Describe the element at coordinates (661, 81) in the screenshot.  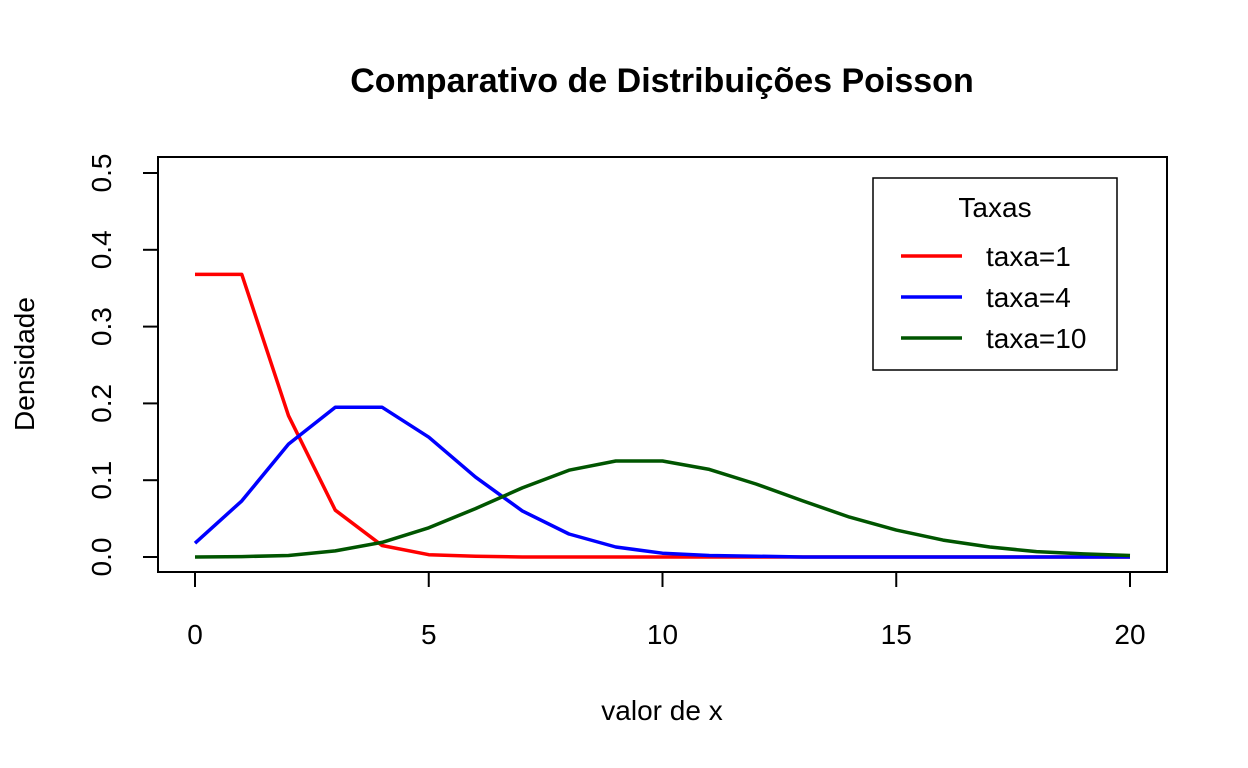
I see `chart-title: Comparativo de Distribuições Poisson` at that location.